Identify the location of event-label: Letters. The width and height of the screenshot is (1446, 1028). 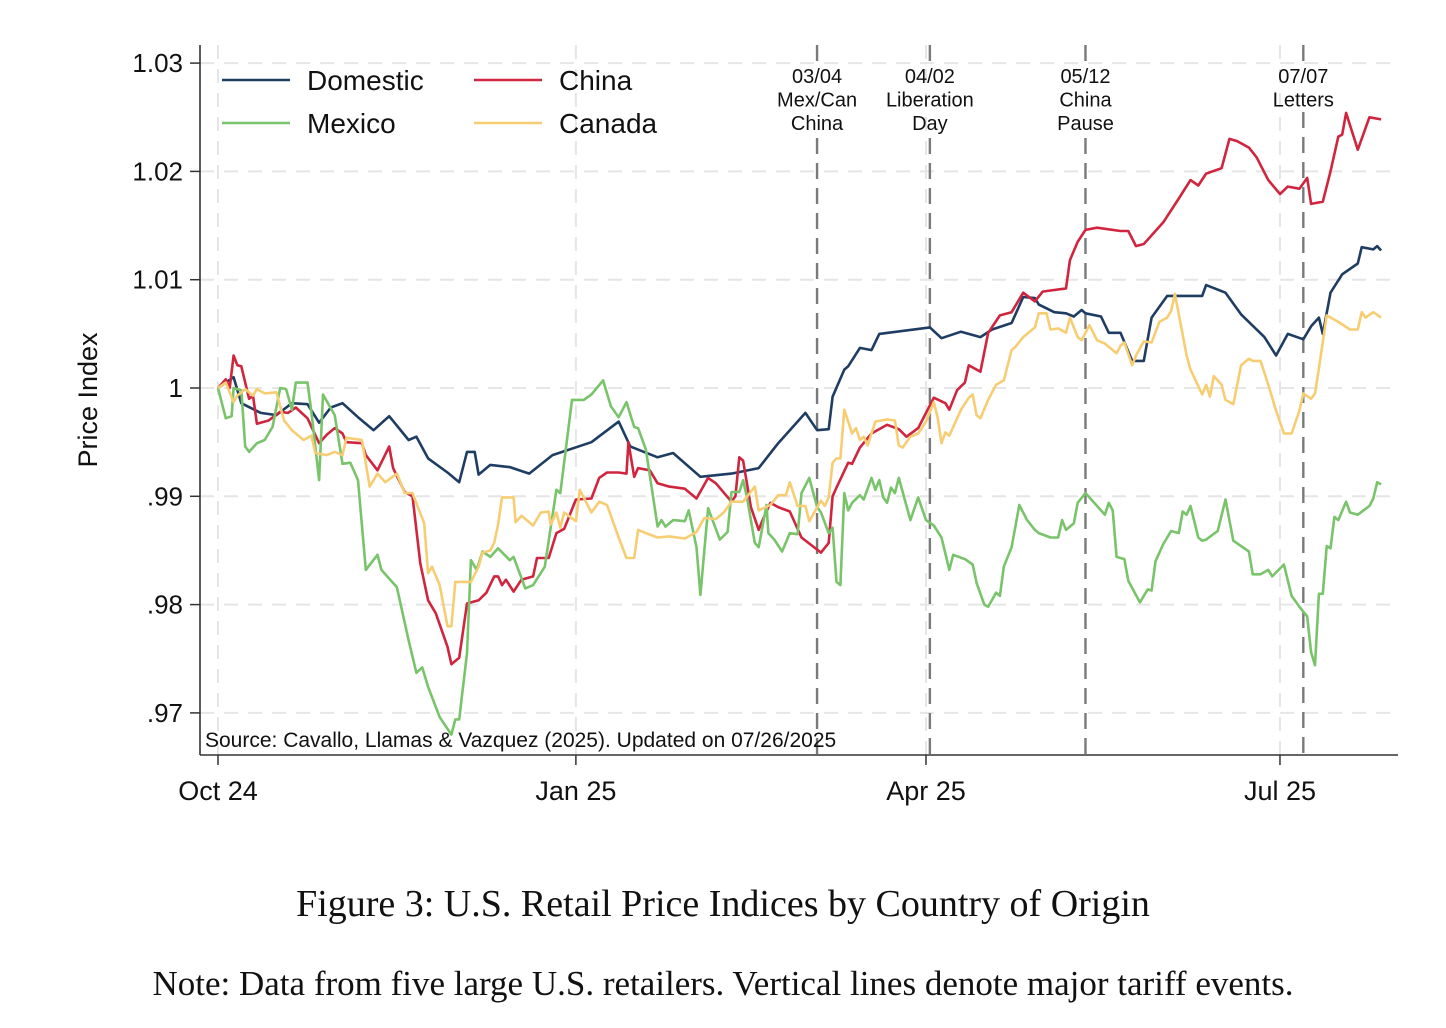
(1303, 101).